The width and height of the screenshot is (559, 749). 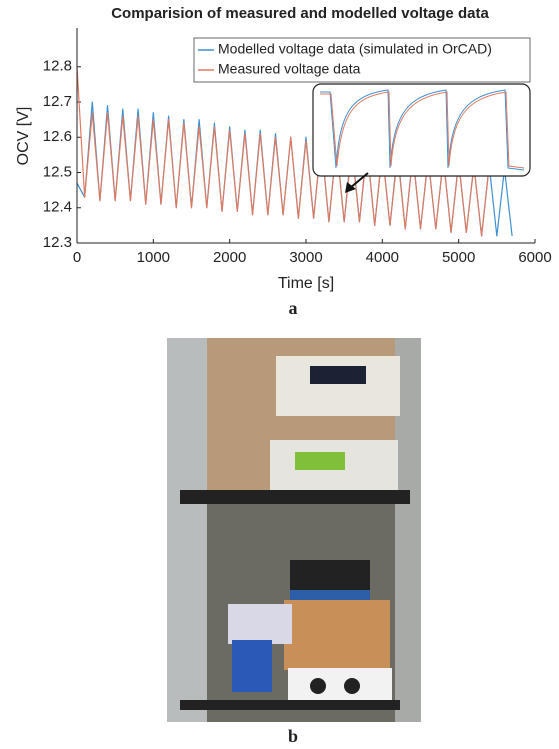 I want to click on board, so click(x=260, y=624).